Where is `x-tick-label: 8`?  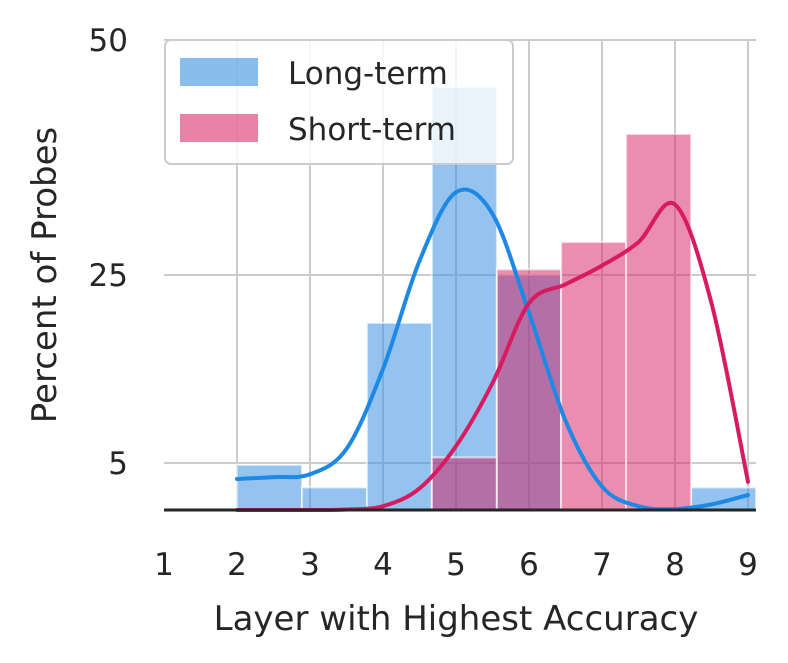
x-tick-label: 8 is located at coordinates (675, 565).